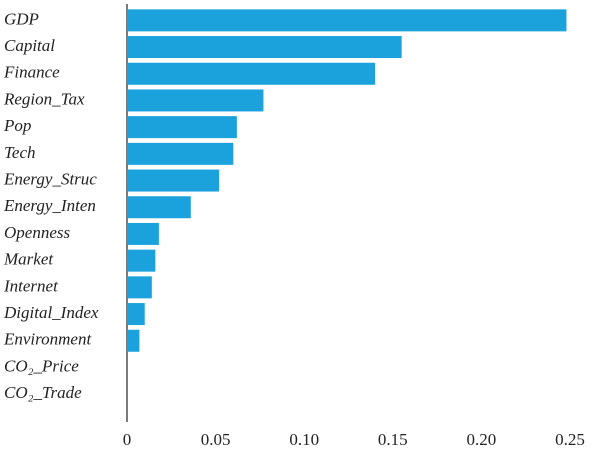 The image size is (596, 458). I want to click on y-tick-label: Capital, so click(29, 45).